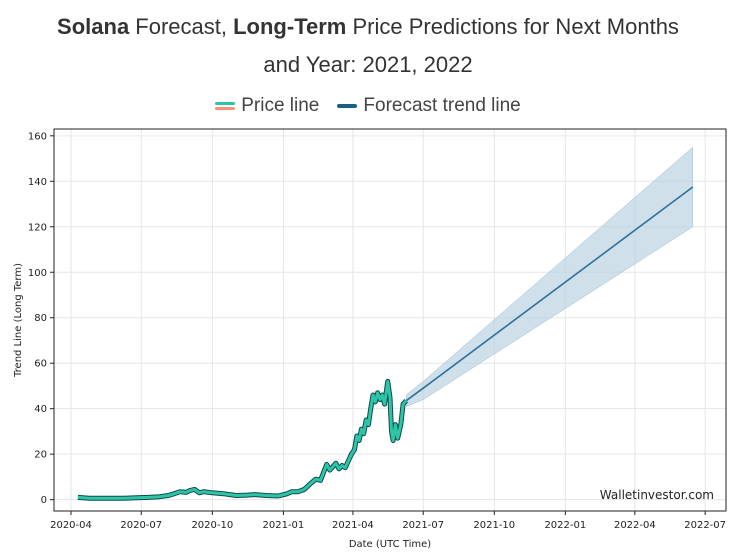  I want to click on price-line, so click(242, 439).